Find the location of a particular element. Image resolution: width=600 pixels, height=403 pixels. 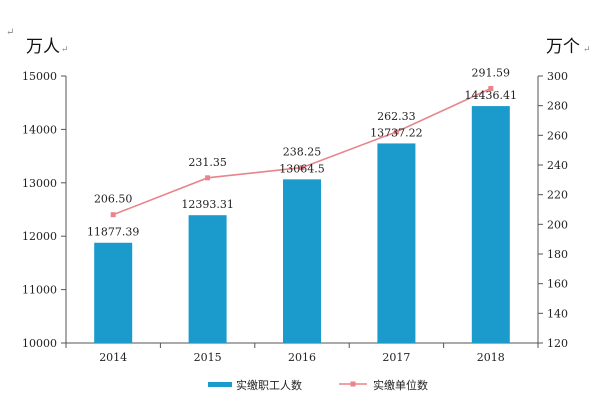

legend-line-marker is located at coordinates (353, 384).